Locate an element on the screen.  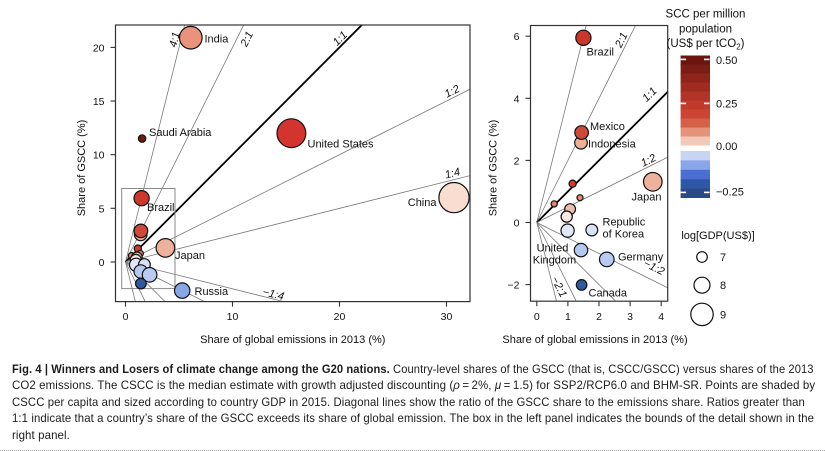
svg-text: 4:1 is located at coordinates (174, 40).